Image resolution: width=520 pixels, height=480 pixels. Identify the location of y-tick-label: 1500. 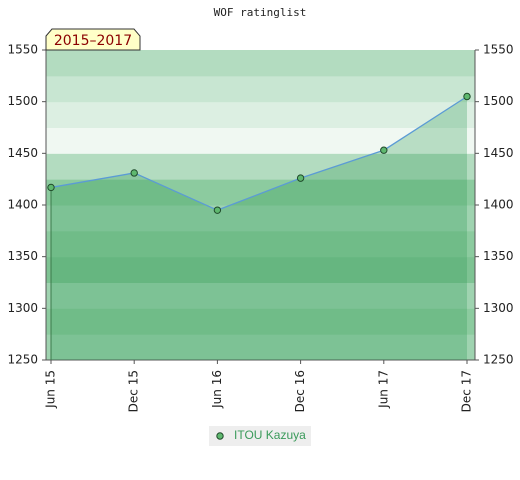
(22, 101).